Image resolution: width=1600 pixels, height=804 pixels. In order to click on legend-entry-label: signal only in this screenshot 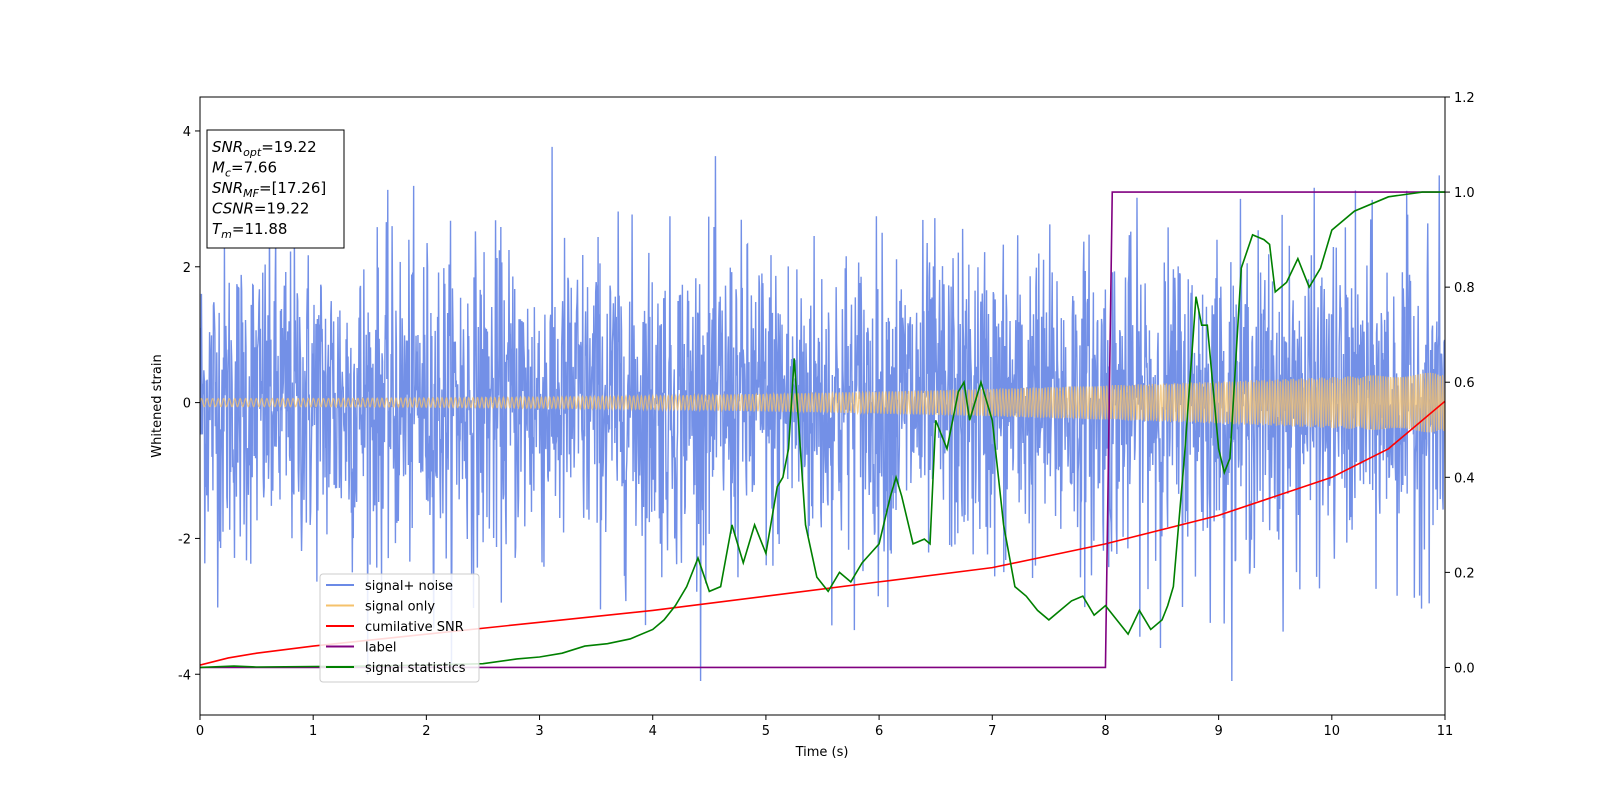, I will do `click(400, 607)`.